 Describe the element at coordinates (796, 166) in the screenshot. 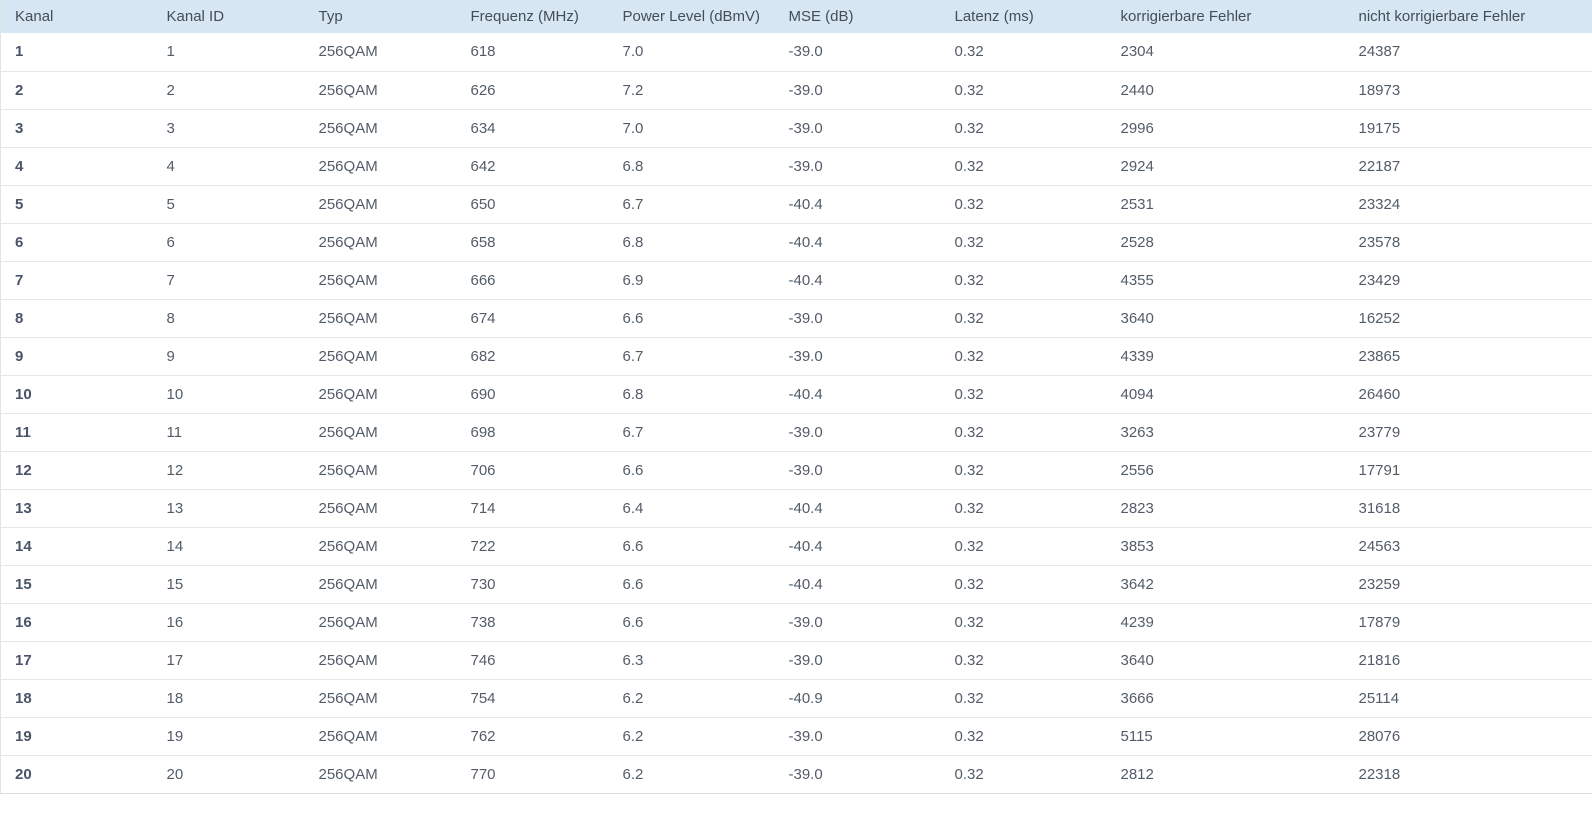

I see `table-row: 4 4 256QAM 642 6.8 -39.0 0.32 2924 22187` at that location.